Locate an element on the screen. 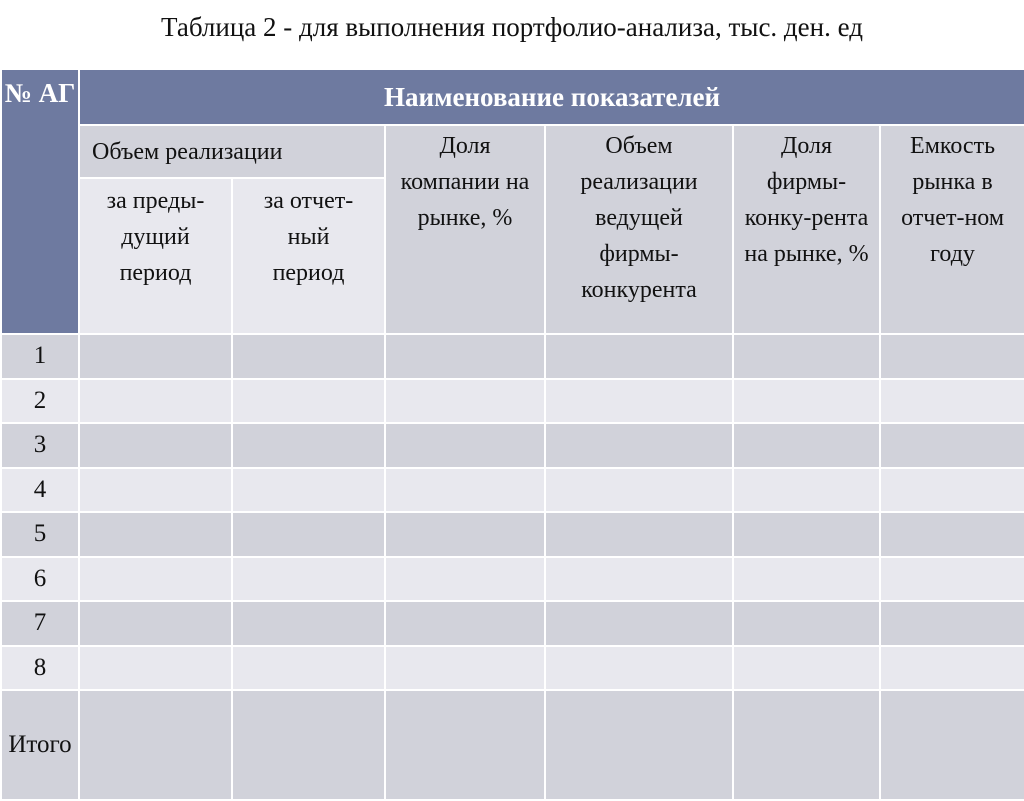 This screenshot has height=801, width=1024. row-label: 6 is located at coordinates (40, 578).